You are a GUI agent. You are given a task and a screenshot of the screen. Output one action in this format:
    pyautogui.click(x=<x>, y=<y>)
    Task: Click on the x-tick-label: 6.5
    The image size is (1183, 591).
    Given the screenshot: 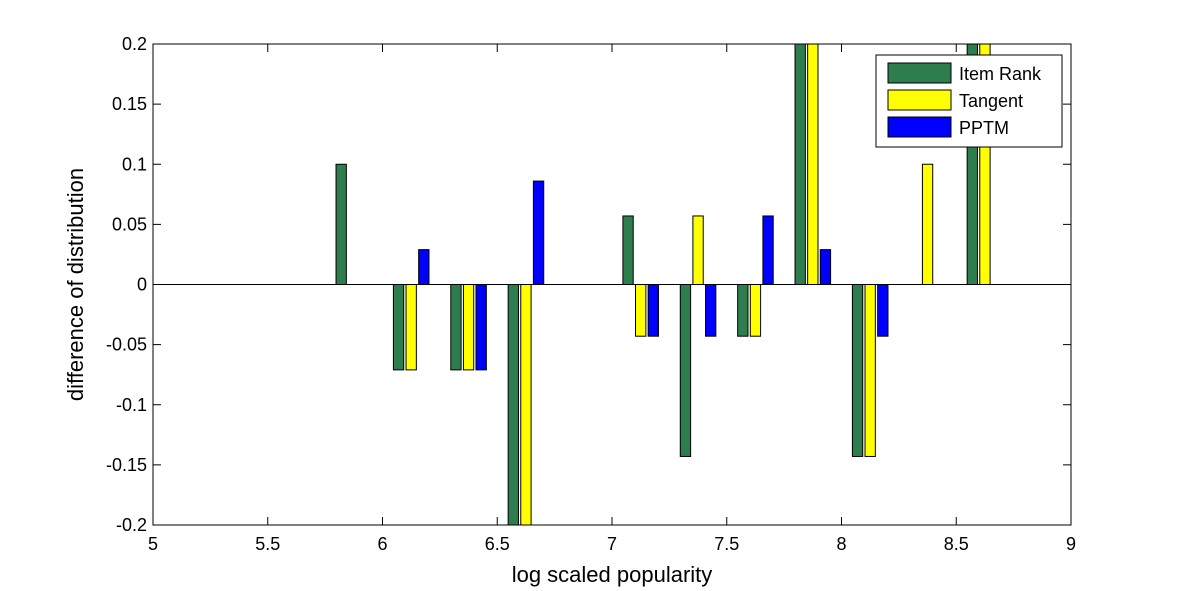 What is the action you would take?
    pyautogui.click(x=497, y=544)
    